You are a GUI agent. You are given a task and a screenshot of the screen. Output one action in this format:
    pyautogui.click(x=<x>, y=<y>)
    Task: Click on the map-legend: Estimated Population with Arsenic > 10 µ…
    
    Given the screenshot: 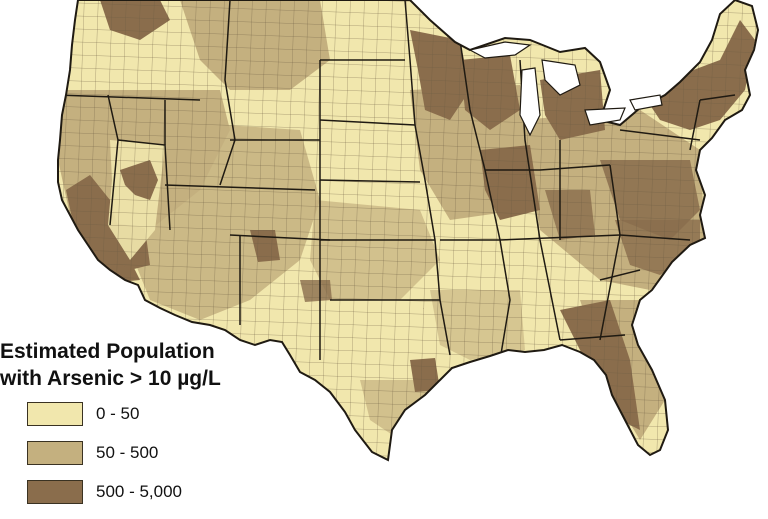 What is the action you would take?
    pyautogui.click(x=150, y=428)
    